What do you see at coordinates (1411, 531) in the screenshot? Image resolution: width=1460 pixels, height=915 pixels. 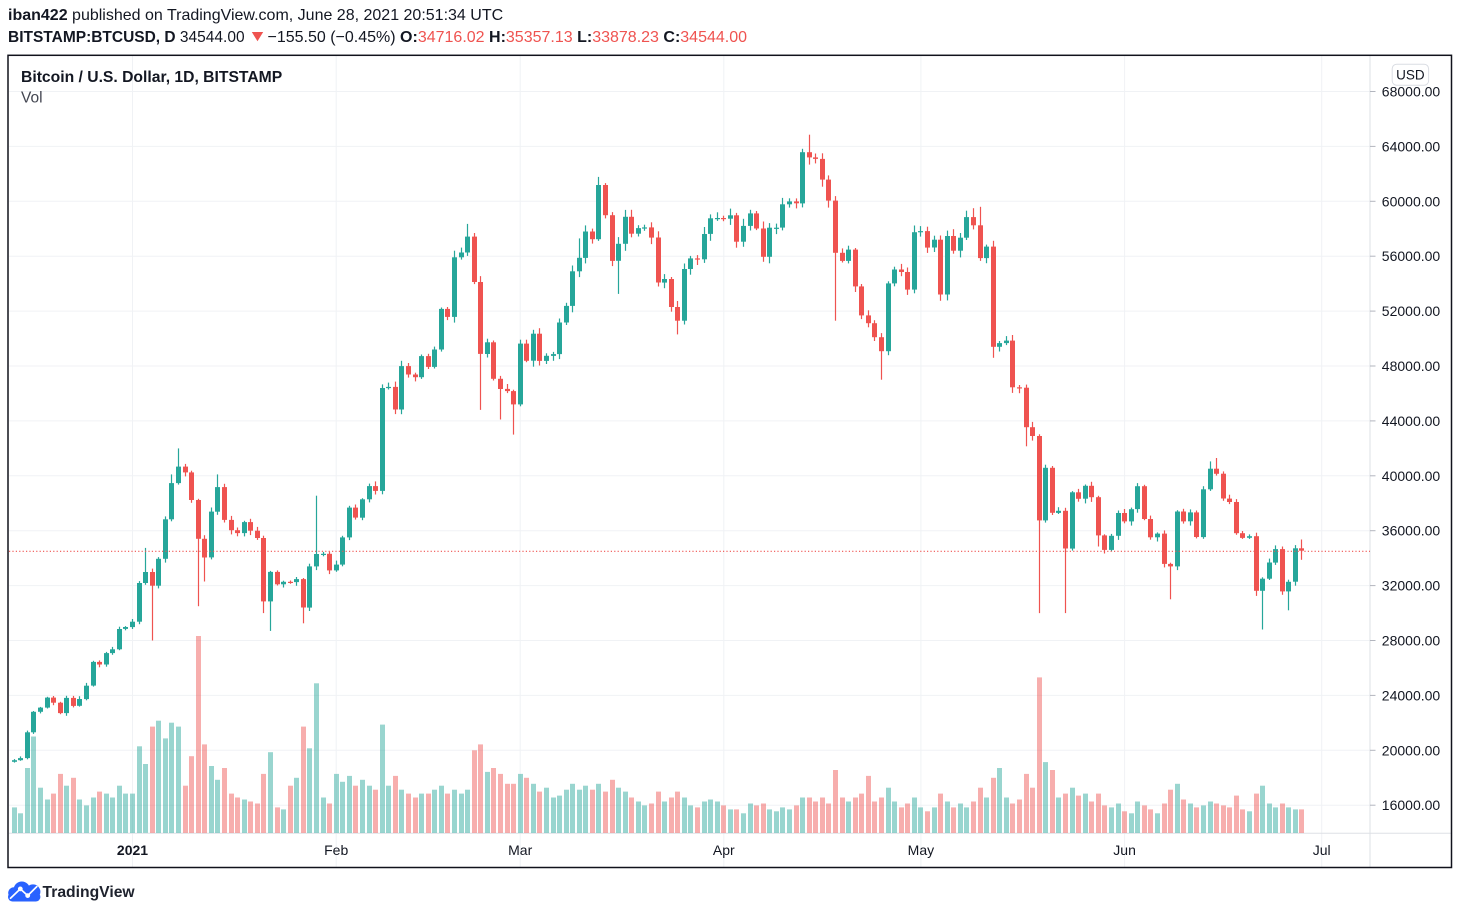 I see `svg-text: 36000.00` at bounding box center [1411, 531].